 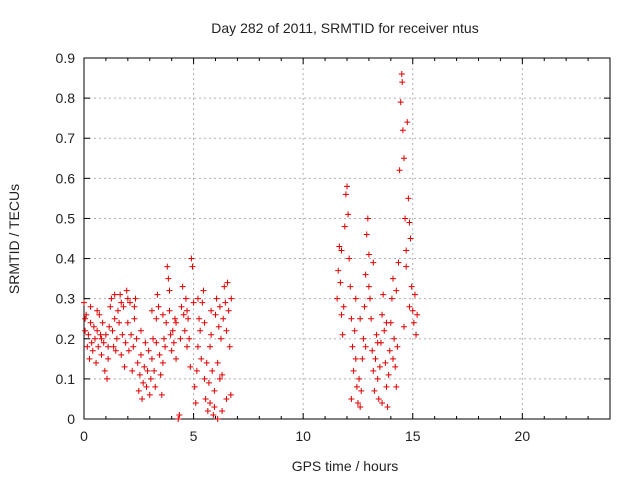 What do you see at coordinates (14, 239) in the screenshot?
I see `y-axis-label: SRMTID / TECUs` at bounding box center [14, 239].